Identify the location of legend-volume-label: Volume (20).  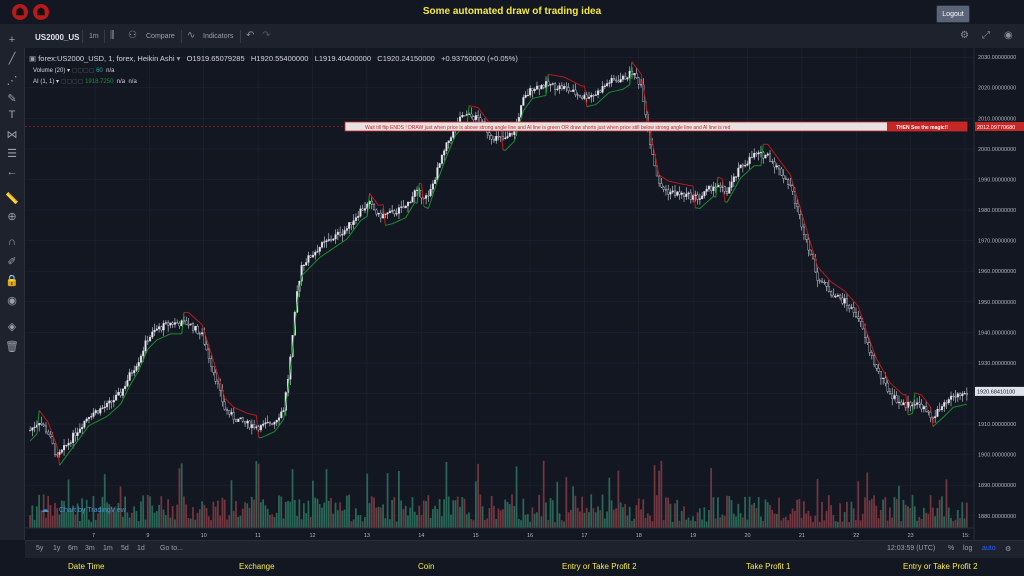
(49, 71).